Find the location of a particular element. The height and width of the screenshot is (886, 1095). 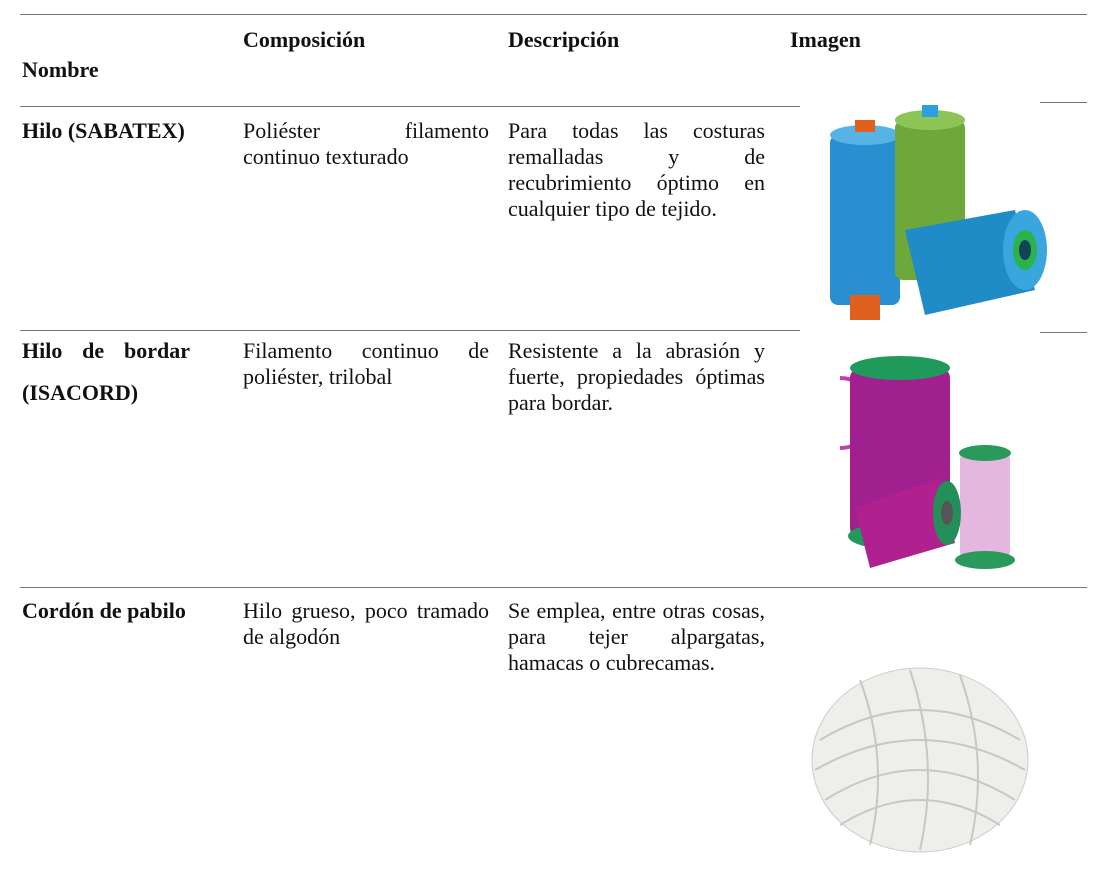

name-cell: Cordón de pabilo is located at coordinates (104, 610).